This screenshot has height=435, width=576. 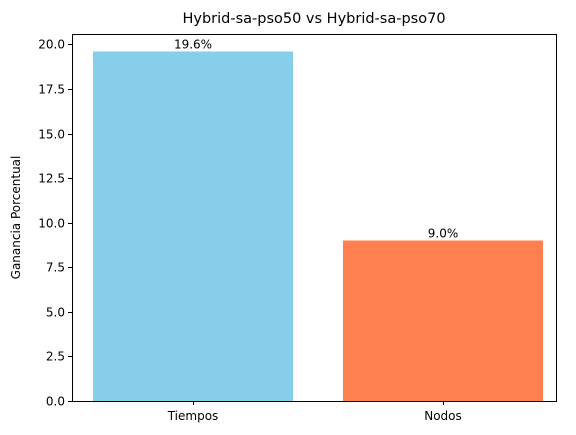 What do you see at coordinates (314, 412) in the screenshot?
I see `x-axis-ticks: Tiempos Nodos` at bounding box center [314, 412].